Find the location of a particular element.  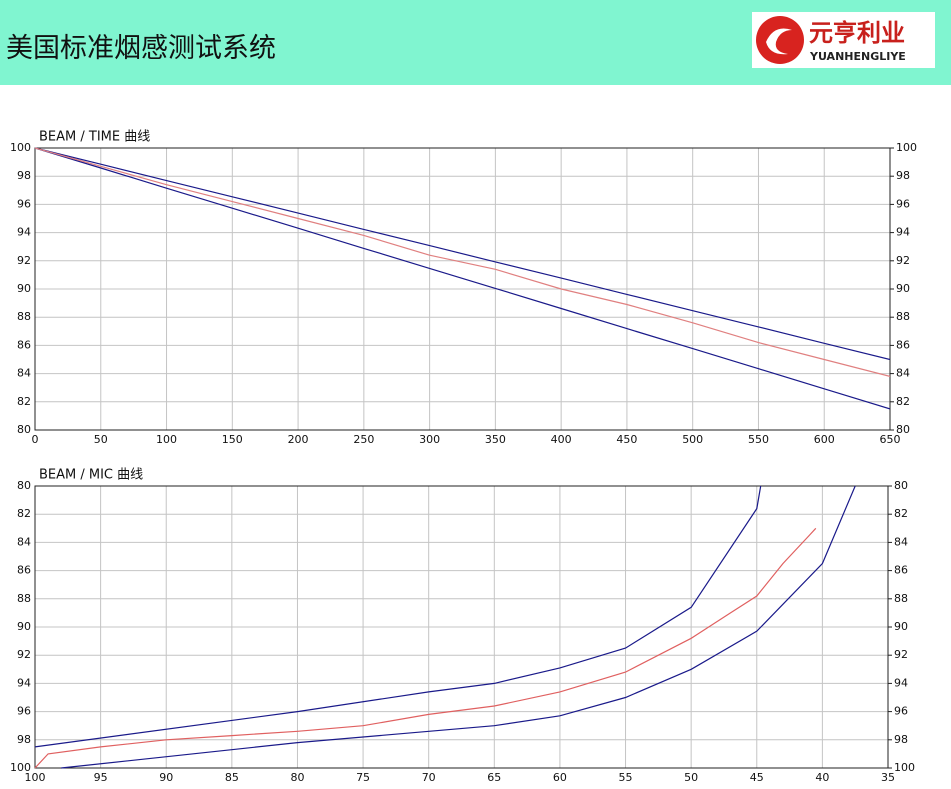

x-tick-label: 70 is located at coordinates (429, 777).